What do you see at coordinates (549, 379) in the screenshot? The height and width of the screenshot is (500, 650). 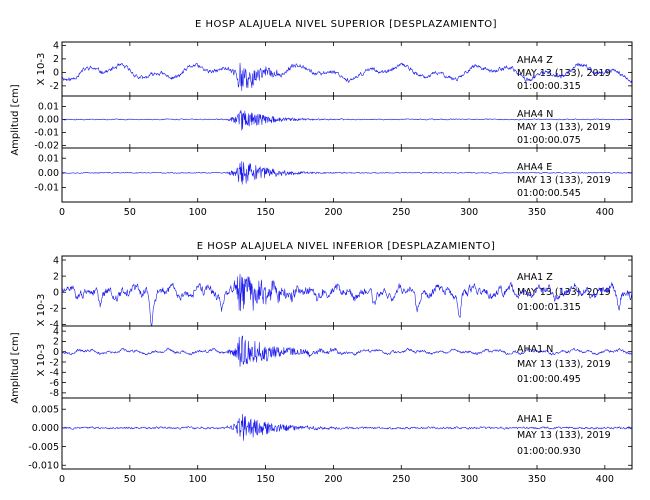 I see `time-label: 01:00:00.495` at bounding box center [549, 379].